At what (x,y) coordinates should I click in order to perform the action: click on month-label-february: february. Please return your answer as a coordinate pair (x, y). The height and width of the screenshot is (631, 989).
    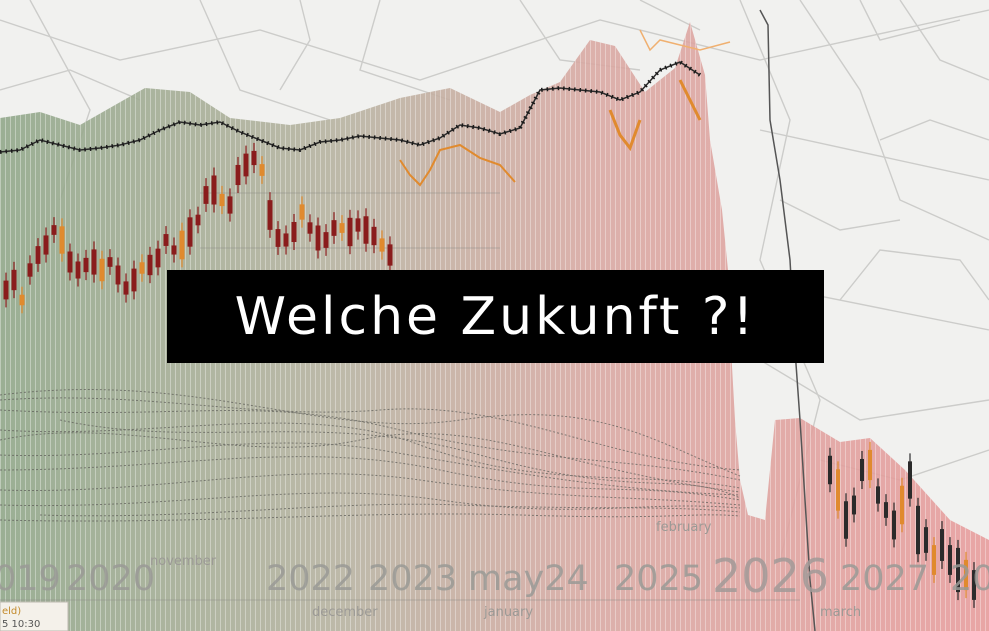
    Looking at the image, I should click on (684, 527).